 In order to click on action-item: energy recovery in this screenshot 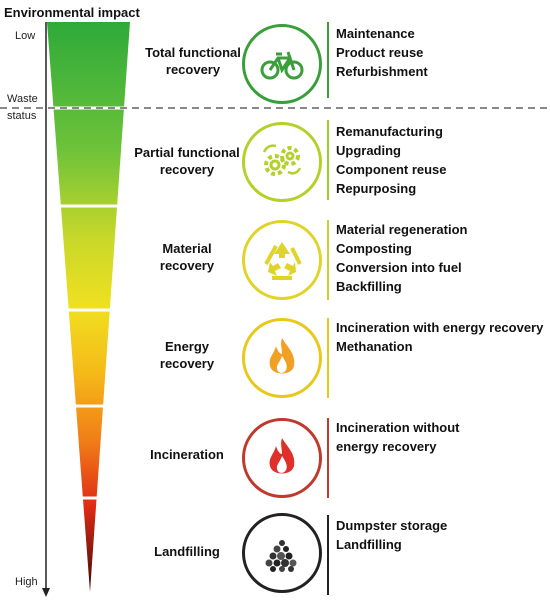, I will do `click(386, 446)`.